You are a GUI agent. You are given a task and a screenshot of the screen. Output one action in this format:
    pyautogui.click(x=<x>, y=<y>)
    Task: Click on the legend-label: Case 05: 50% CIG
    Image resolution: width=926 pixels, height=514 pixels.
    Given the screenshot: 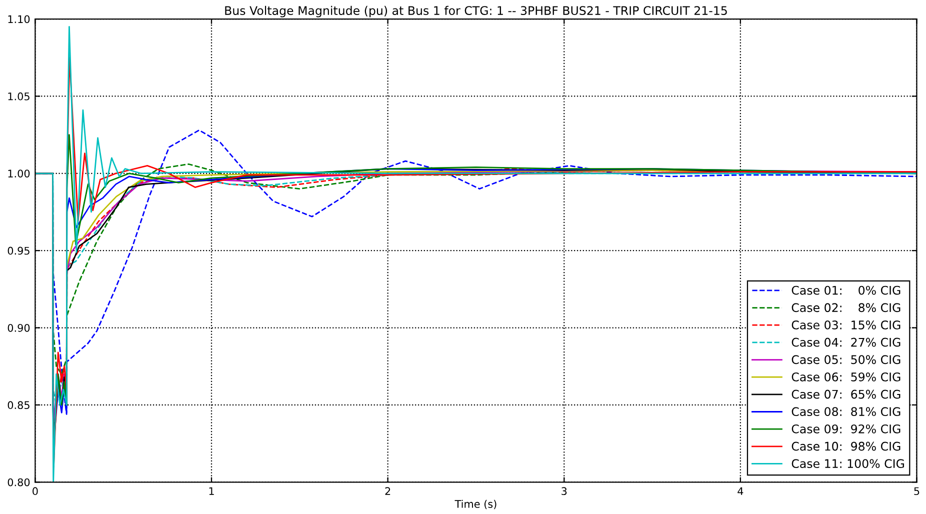 What is the action you would take?
    pyautogui.click(x=846, y=359)
    